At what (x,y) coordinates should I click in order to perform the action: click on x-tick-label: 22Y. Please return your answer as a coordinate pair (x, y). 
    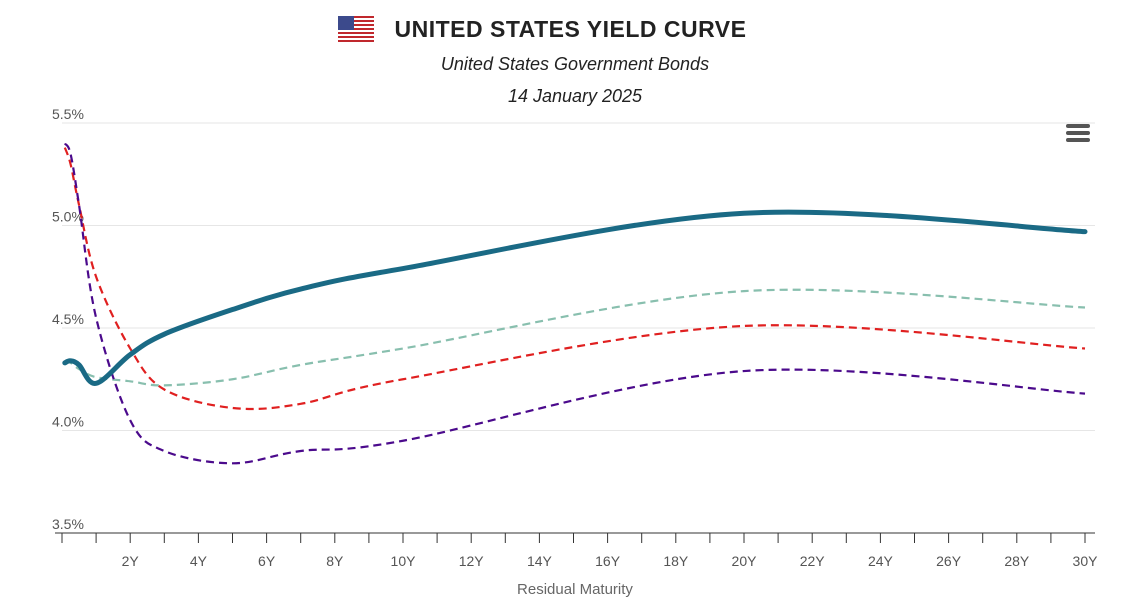
    Looking at the image, I should click on (813, 561).